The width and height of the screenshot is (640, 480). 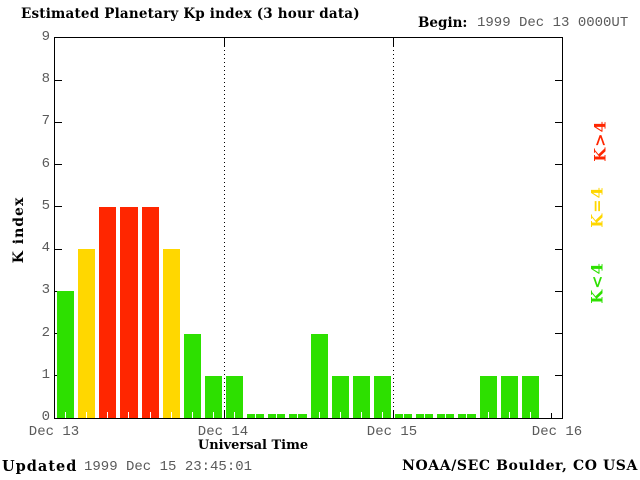 What do you see at coordinates (45, 37) in the screenshot?
I see `y-tick-label: 9` at bounding box center [45, 37].